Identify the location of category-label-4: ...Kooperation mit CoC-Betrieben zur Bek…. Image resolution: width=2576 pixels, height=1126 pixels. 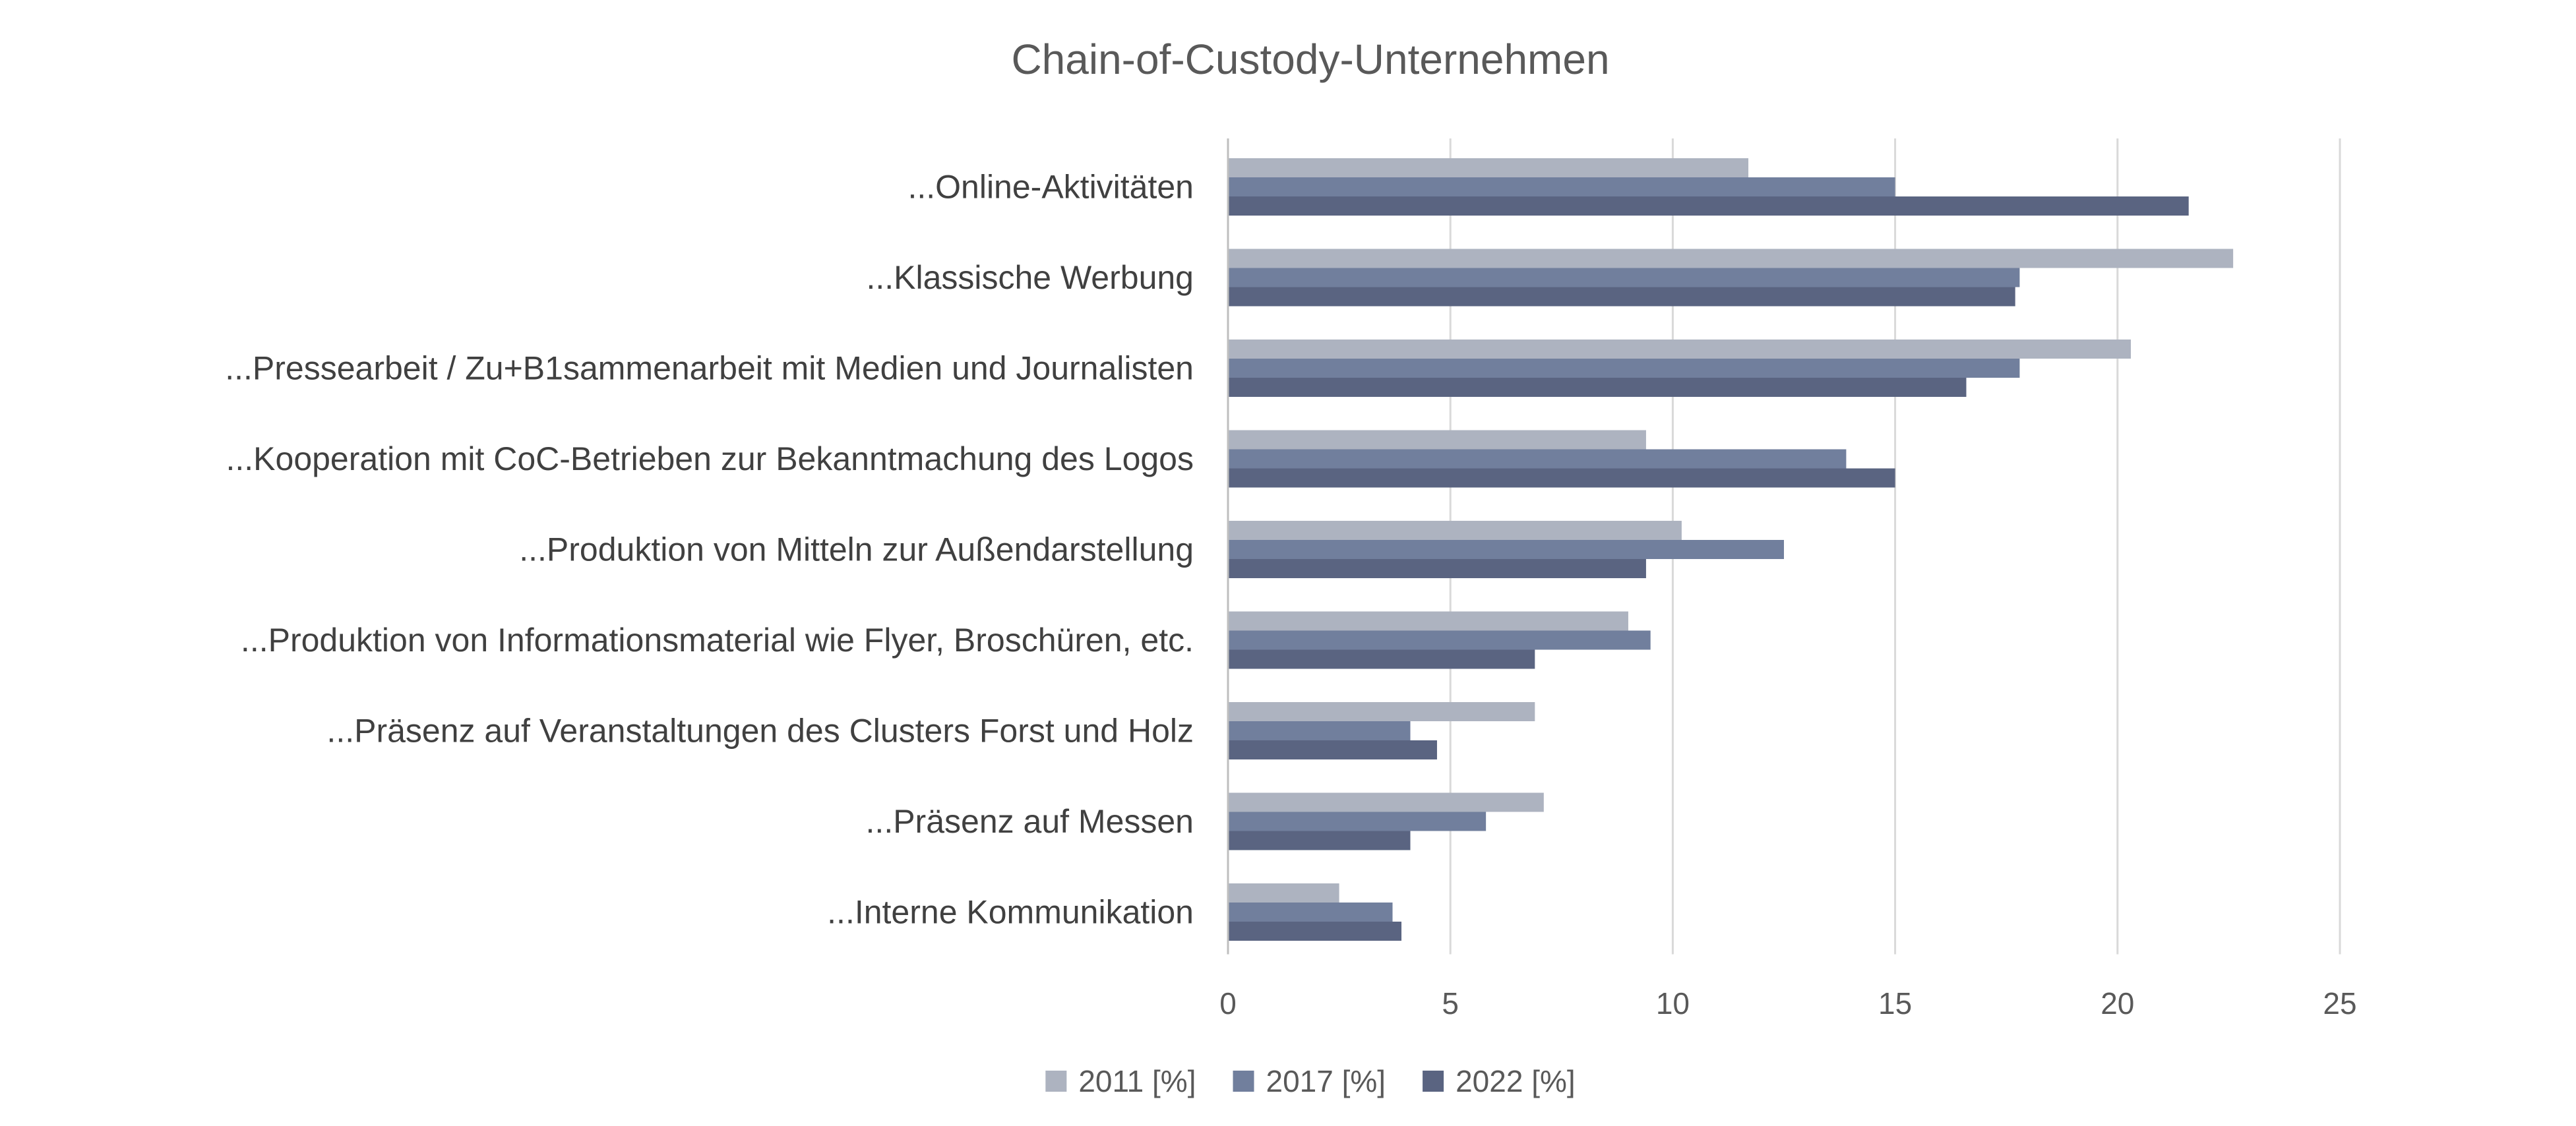
(710, 458).